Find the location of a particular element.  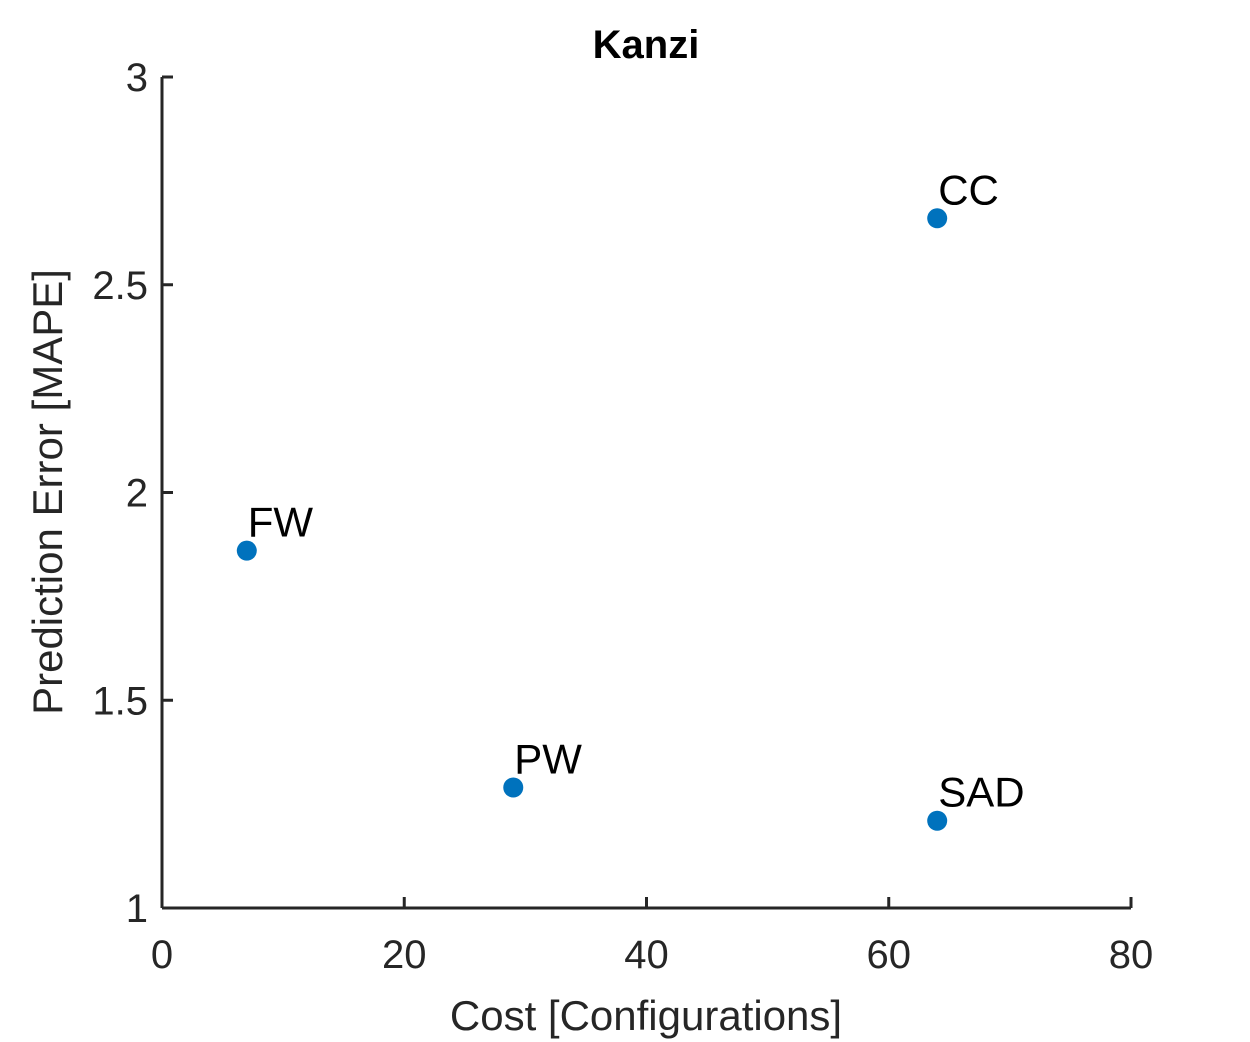

data-point-label: PW is located at coordinates (548, 759).